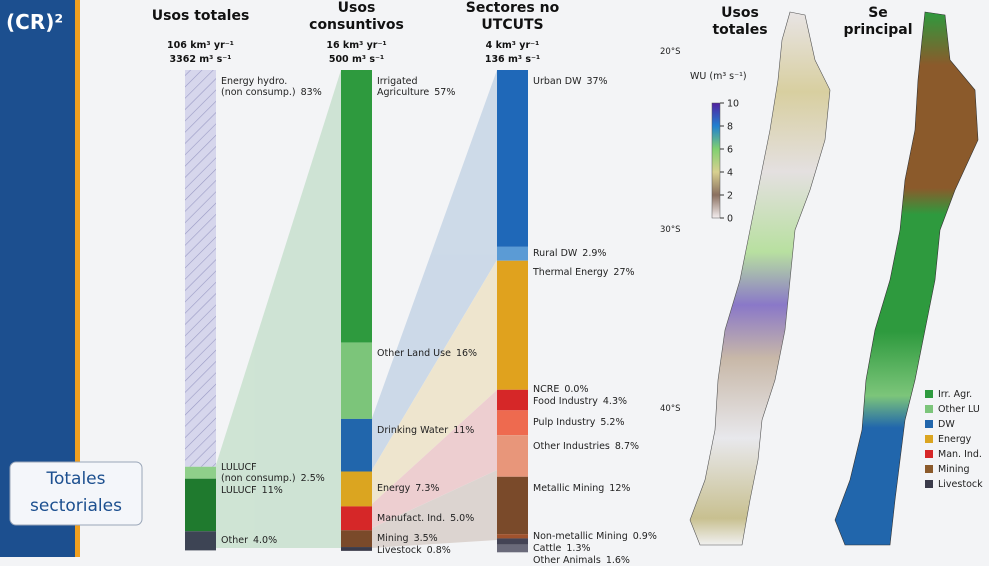  I want to click on legend-entry: Energy hydro. (non consump.), so click(258, 87).